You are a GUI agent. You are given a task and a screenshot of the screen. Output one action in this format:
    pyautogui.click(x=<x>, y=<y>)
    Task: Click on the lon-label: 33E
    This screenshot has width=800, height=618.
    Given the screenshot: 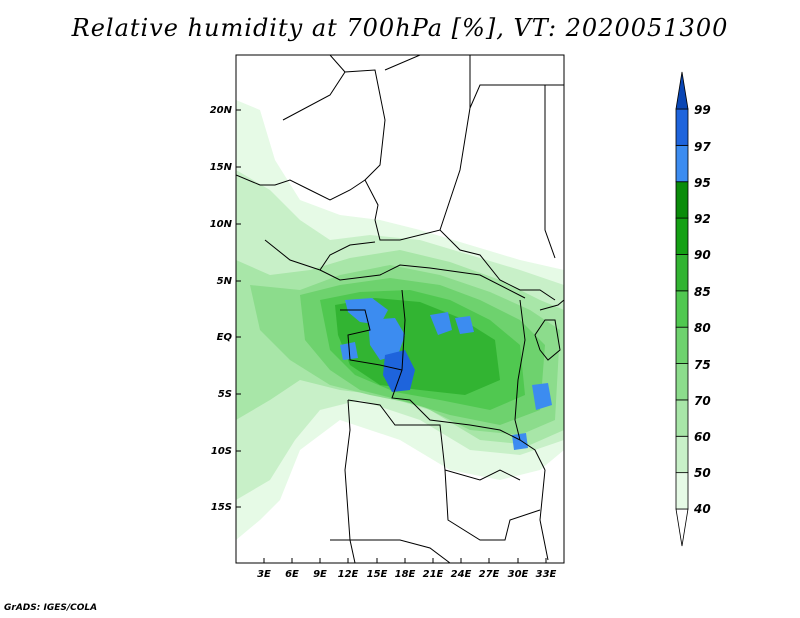 What is the action you would take?
    pyautogui.click(x=546, y=574)
    